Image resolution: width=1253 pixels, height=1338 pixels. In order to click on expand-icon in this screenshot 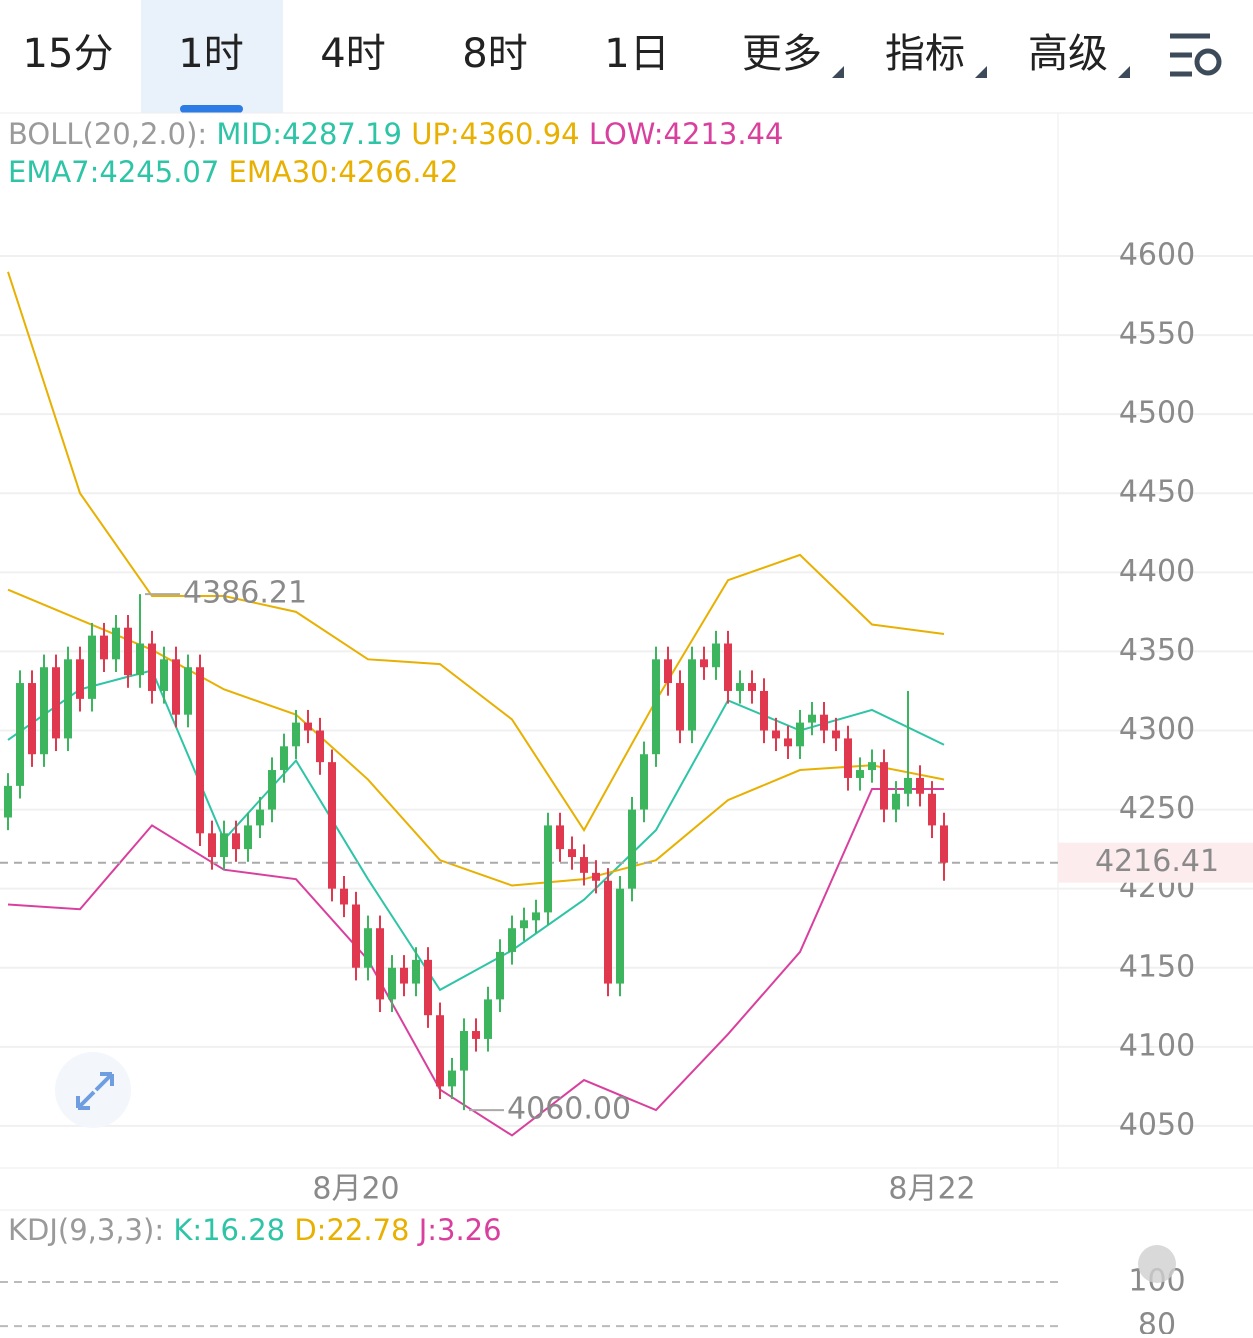, I will do `click(95, 1091)`.